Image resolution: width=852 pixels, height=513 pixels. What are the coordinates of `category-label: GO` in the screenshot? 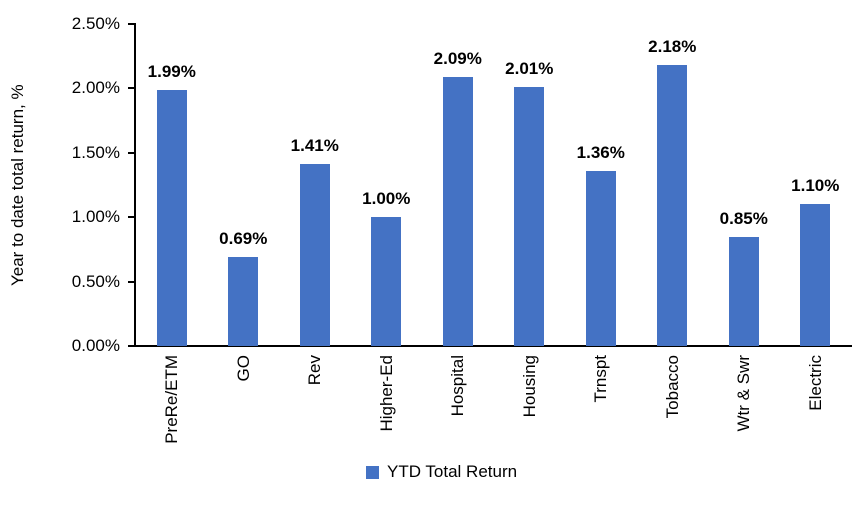 It's located at (243, 368).